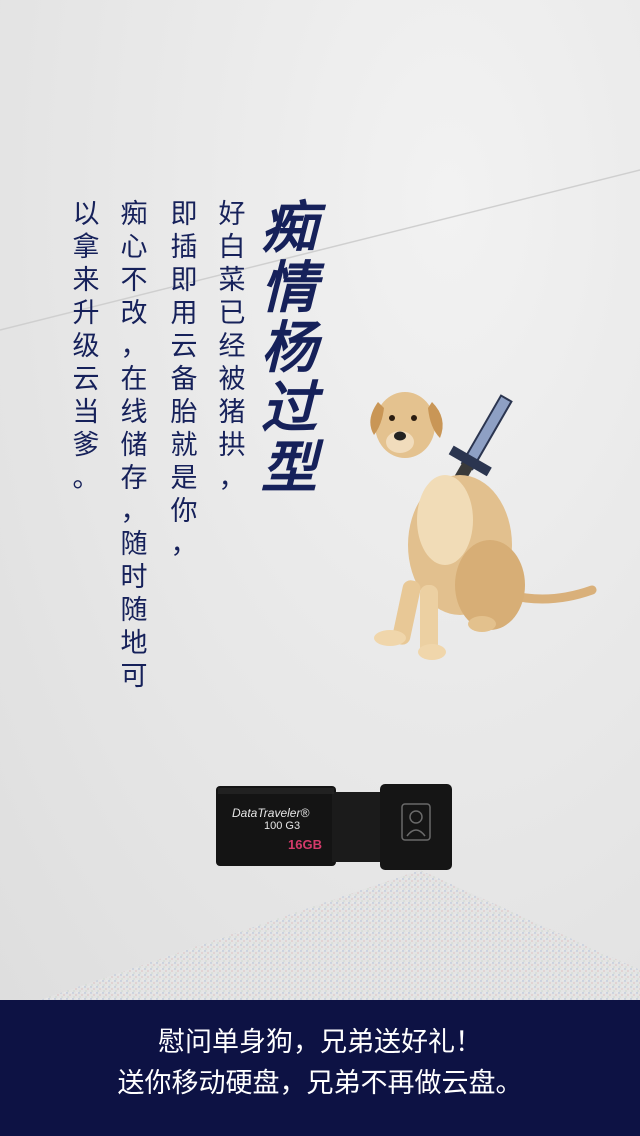  What do you see at coordinates (134, 412) in the screenshot?
I see `body-char: 线` at bounding box center [134, 412].